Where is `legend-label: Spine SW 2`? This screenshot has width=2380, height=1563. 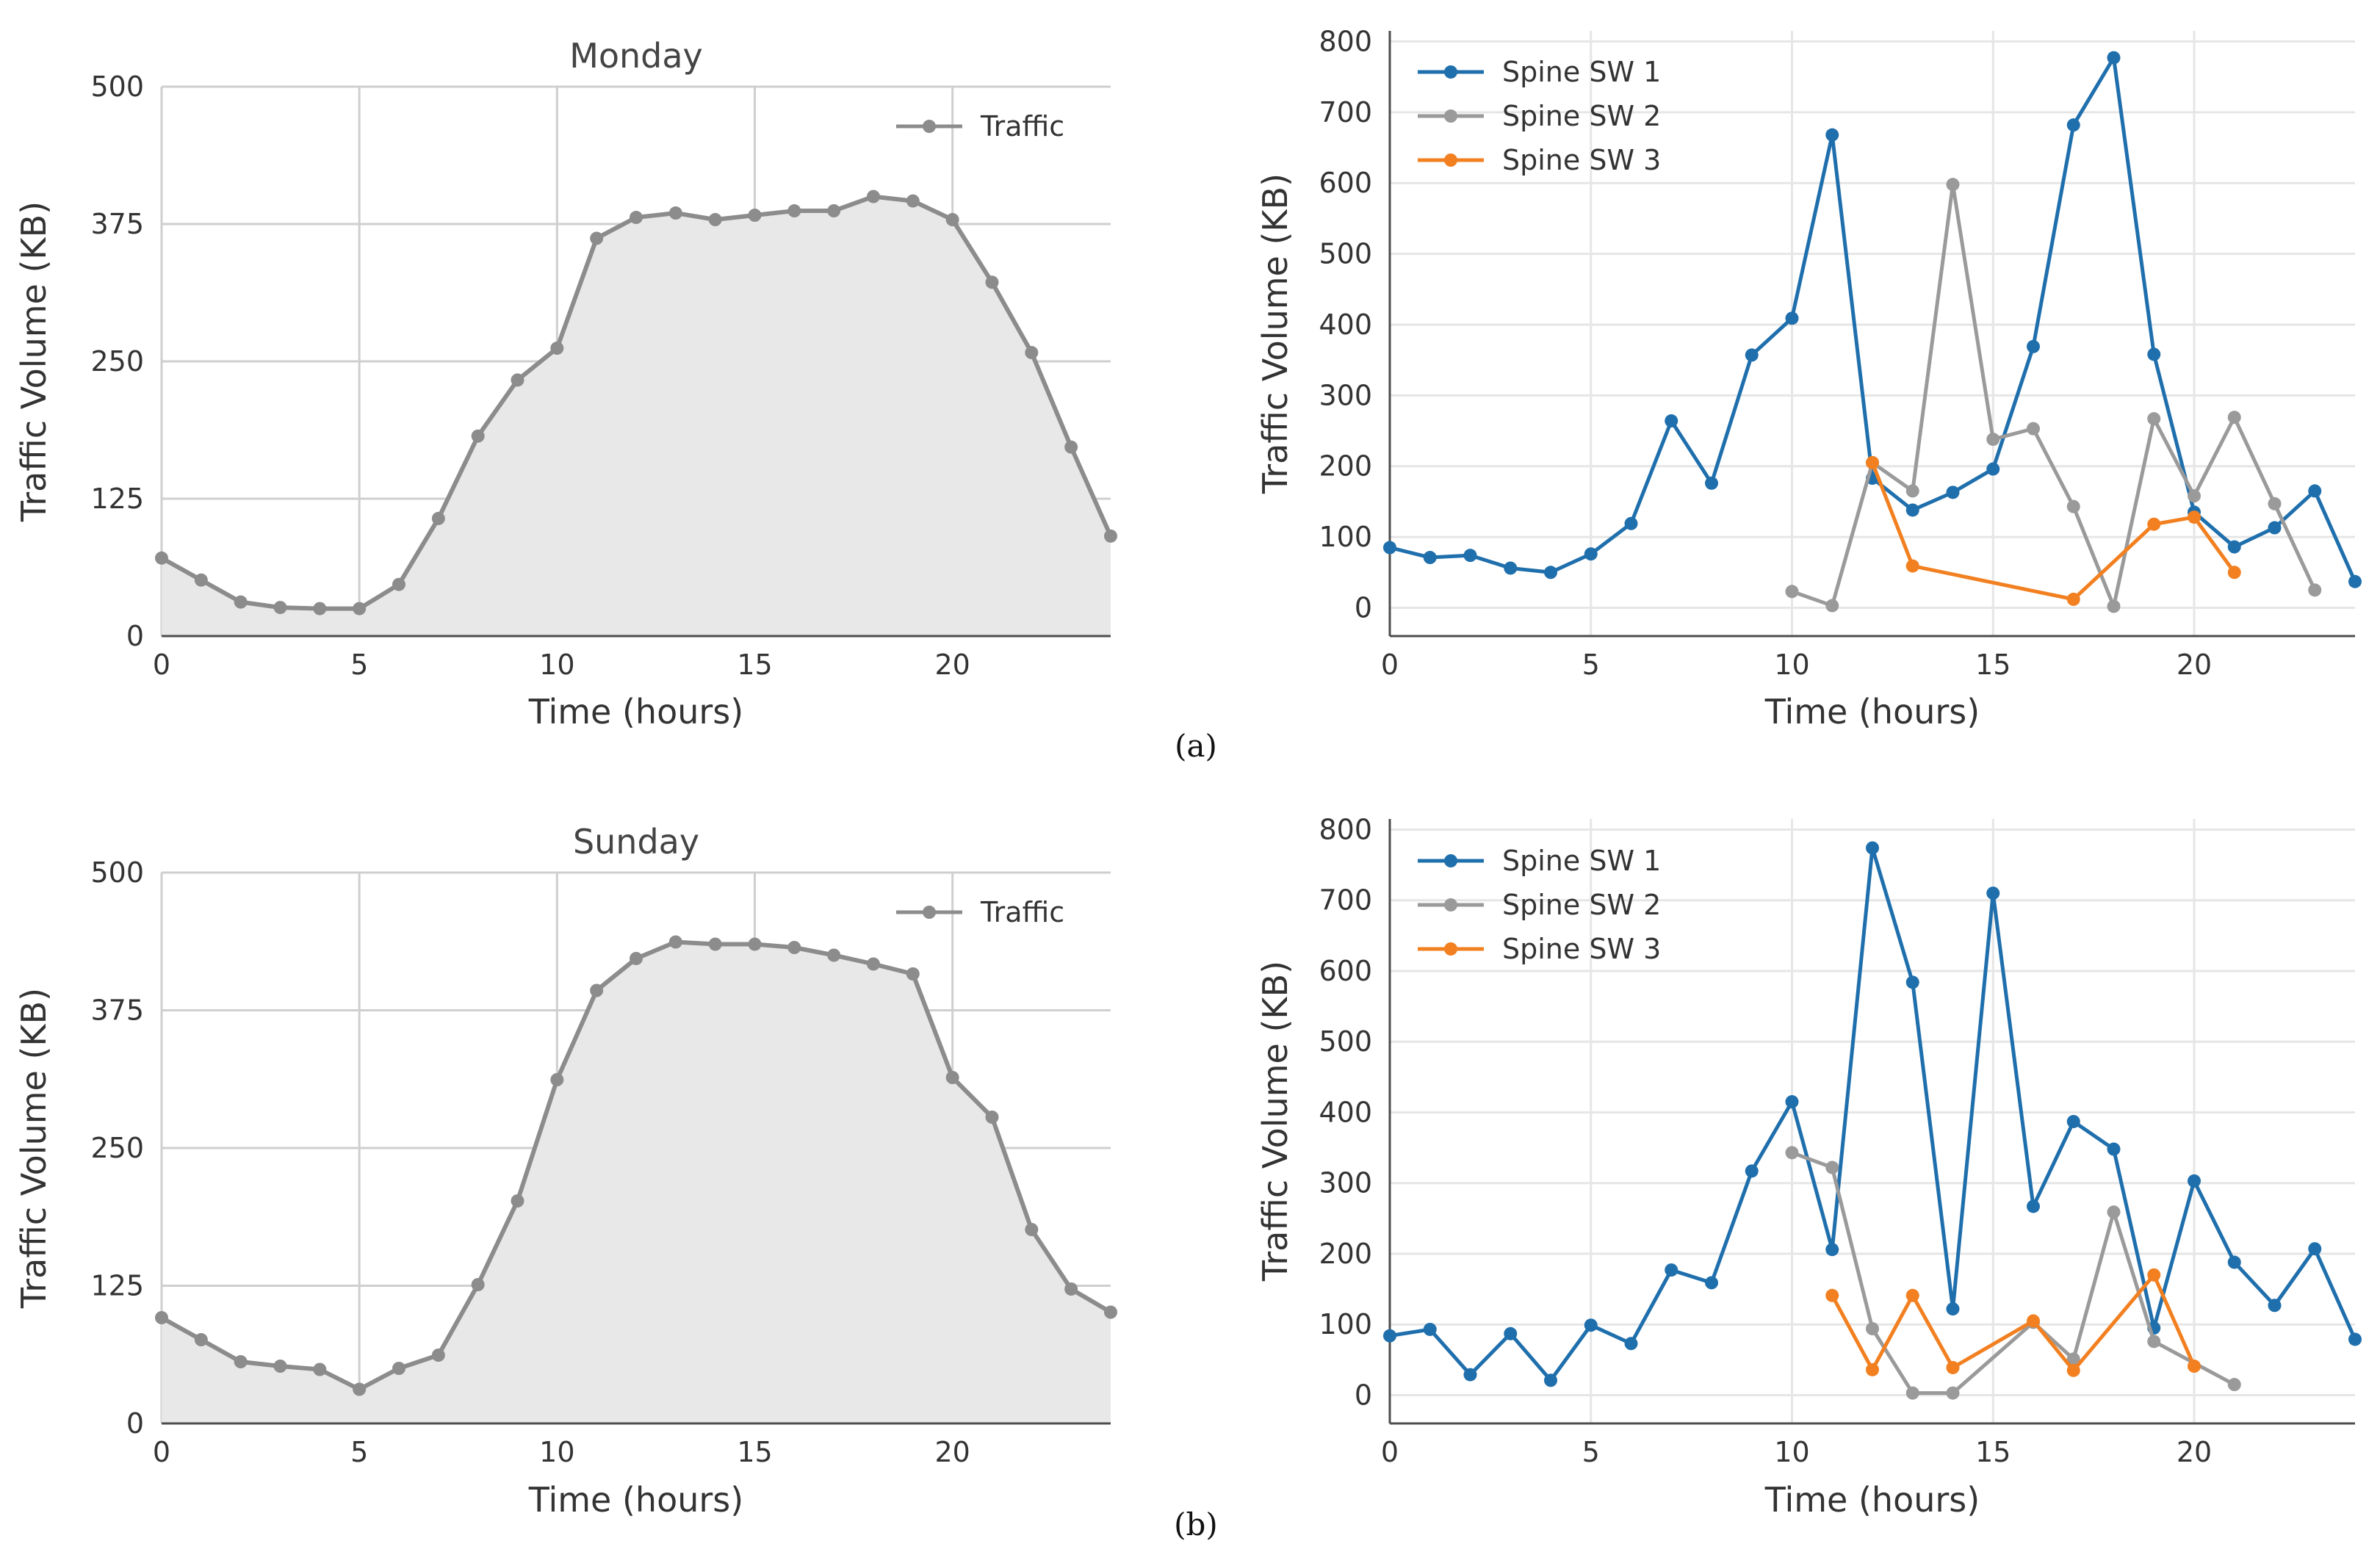 legend-label: Spine SW 2 is located at coordinates (1581, 905).